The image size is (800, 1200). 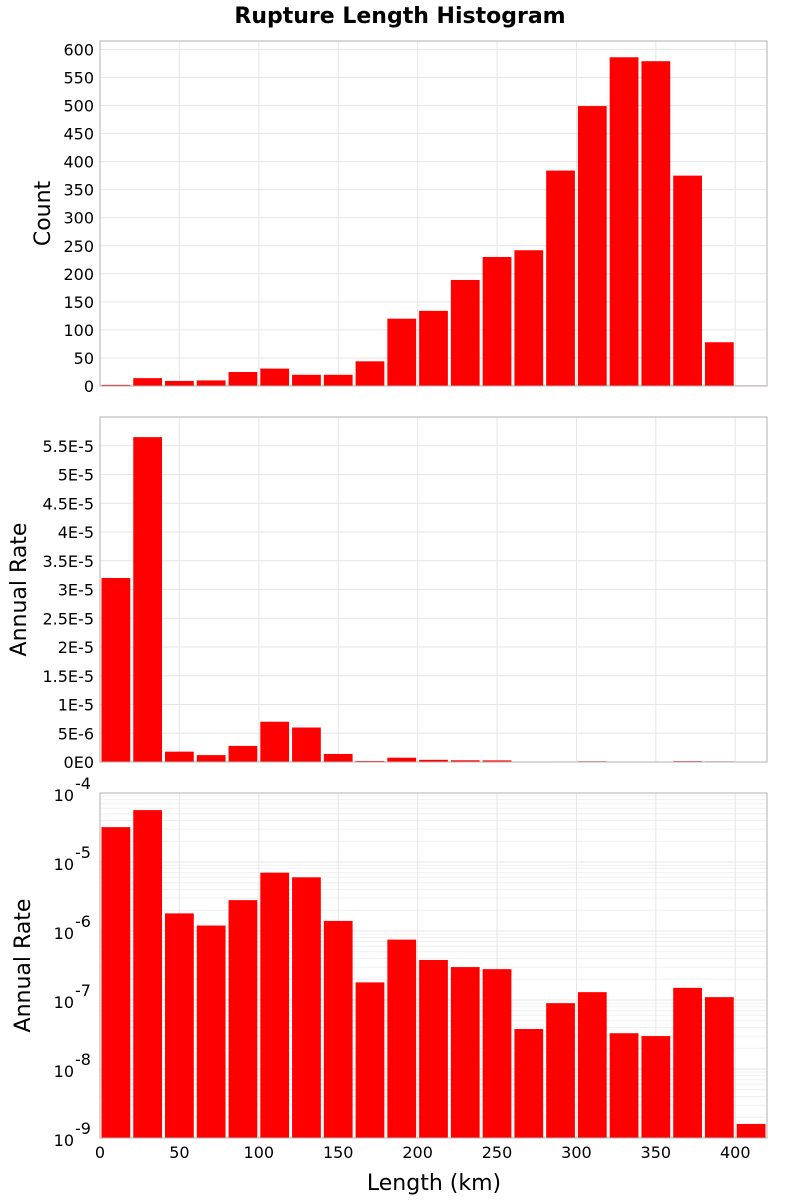 I want to click on y-tick-label: 4E-5, so click(x=76, y=532).